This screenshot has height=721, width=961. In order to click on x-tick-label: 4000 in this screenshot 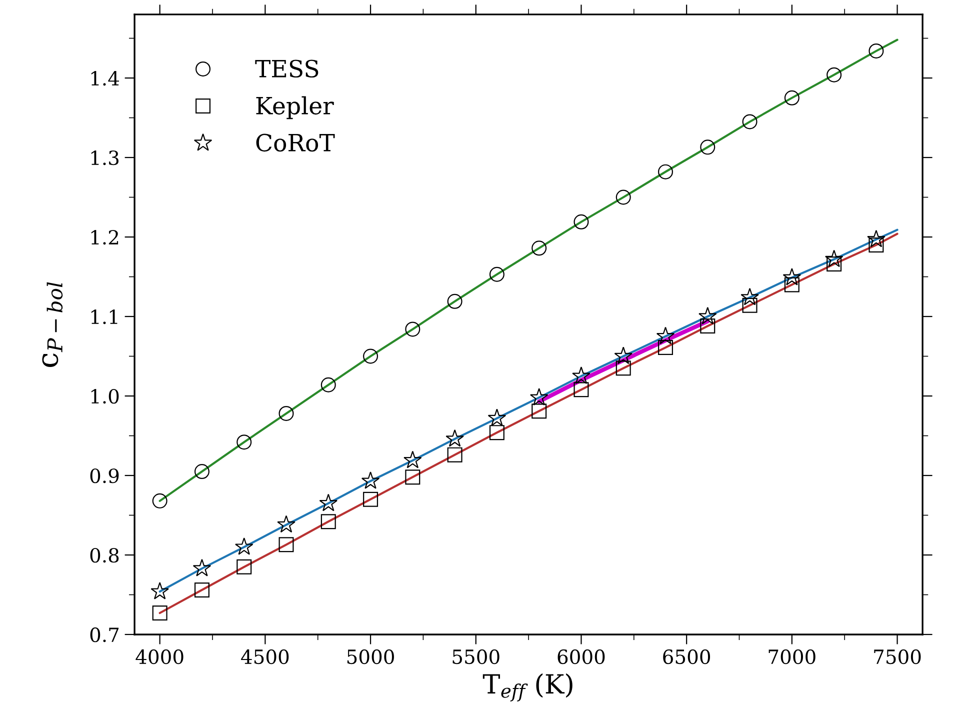, I will do `click(160, 656)`.